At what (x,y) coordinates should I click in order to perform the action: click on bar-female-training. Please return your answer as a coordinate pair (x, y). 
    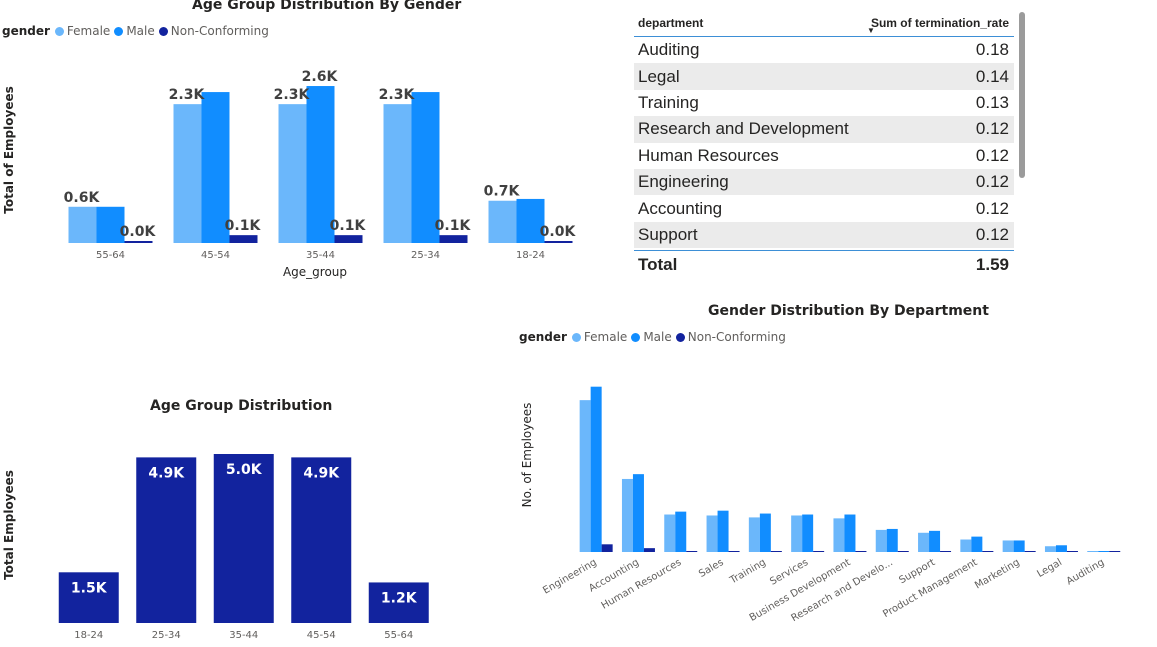
    Looking at the image, I should click on (754, 534).